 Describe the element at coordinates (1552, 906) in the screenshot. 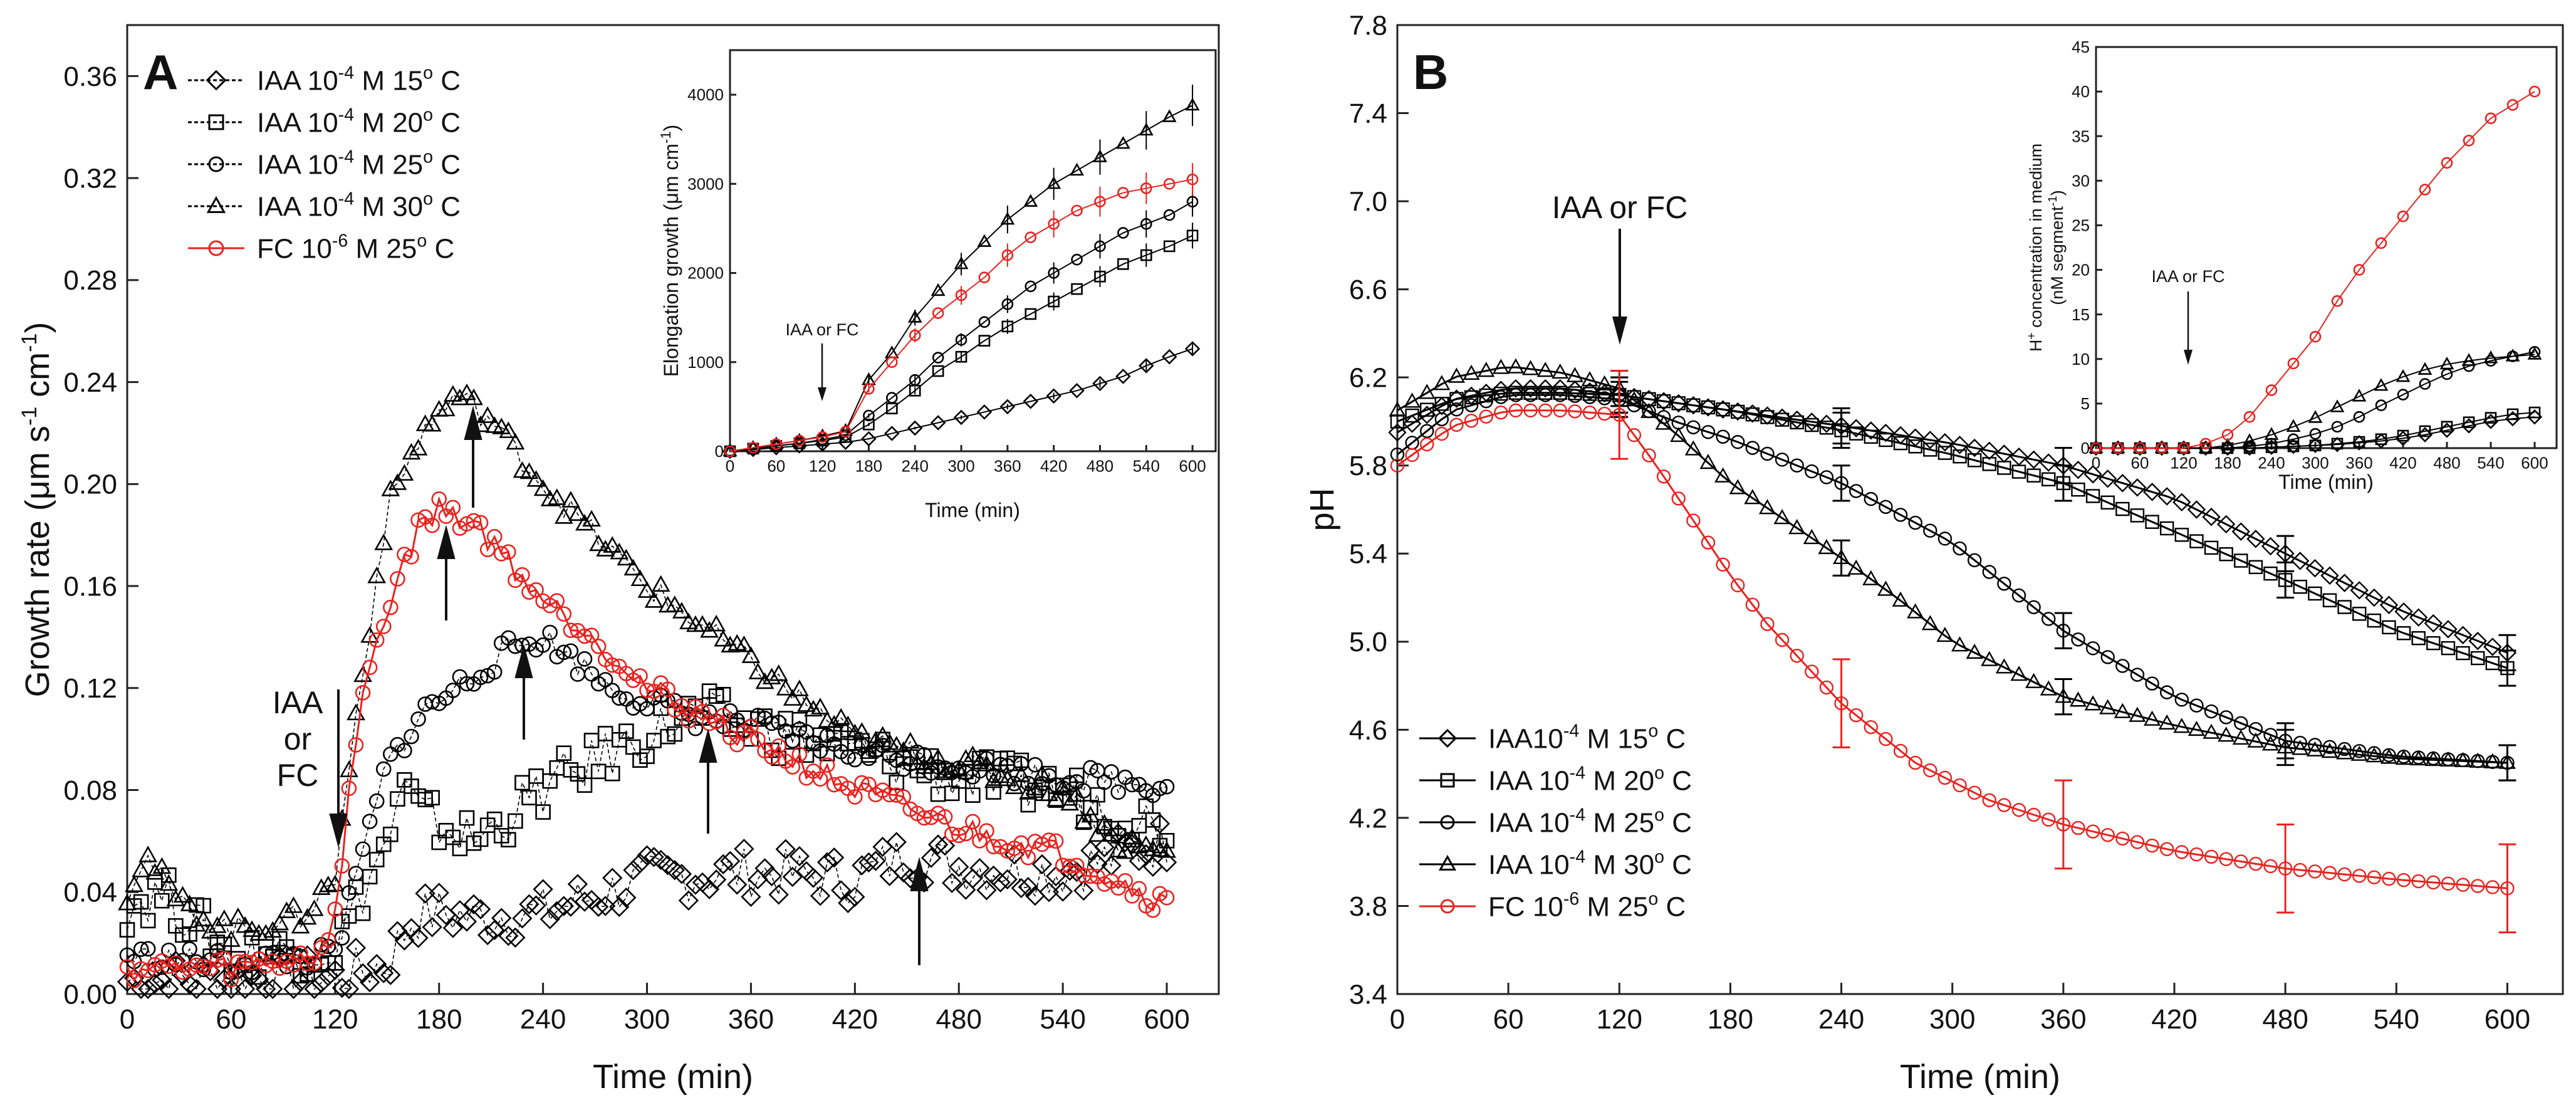

I see `legend-entry: FC 10-6 M 25o C` at that location.